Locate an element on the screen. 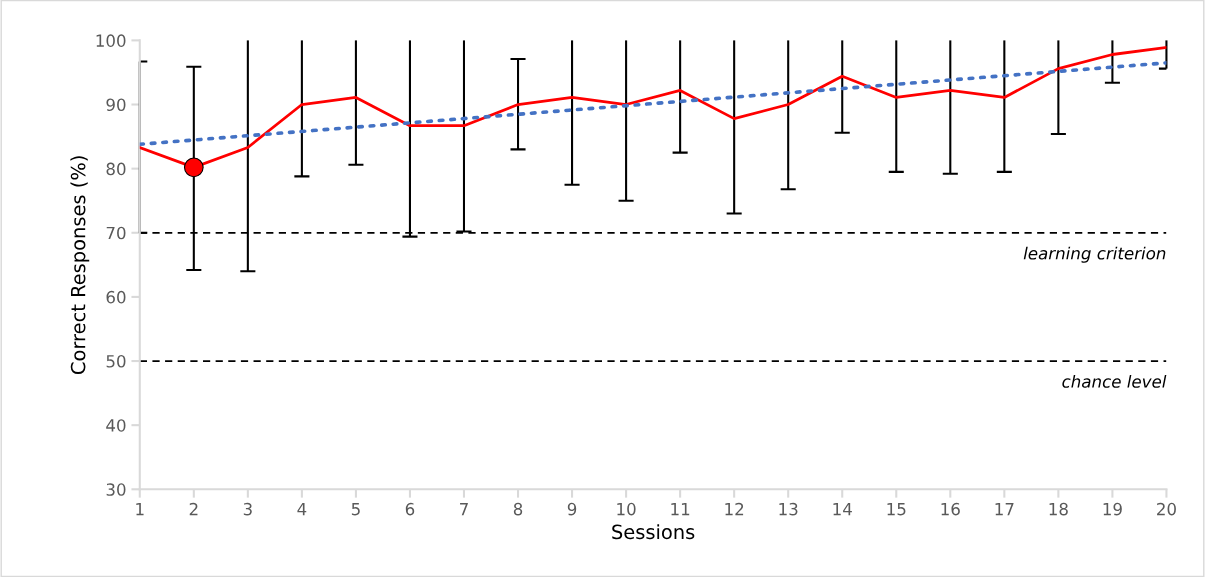 Image resolution: width=1205 pixels, height=577 pixels. y-tick-label: 90 is located at coordinates (116, 105).